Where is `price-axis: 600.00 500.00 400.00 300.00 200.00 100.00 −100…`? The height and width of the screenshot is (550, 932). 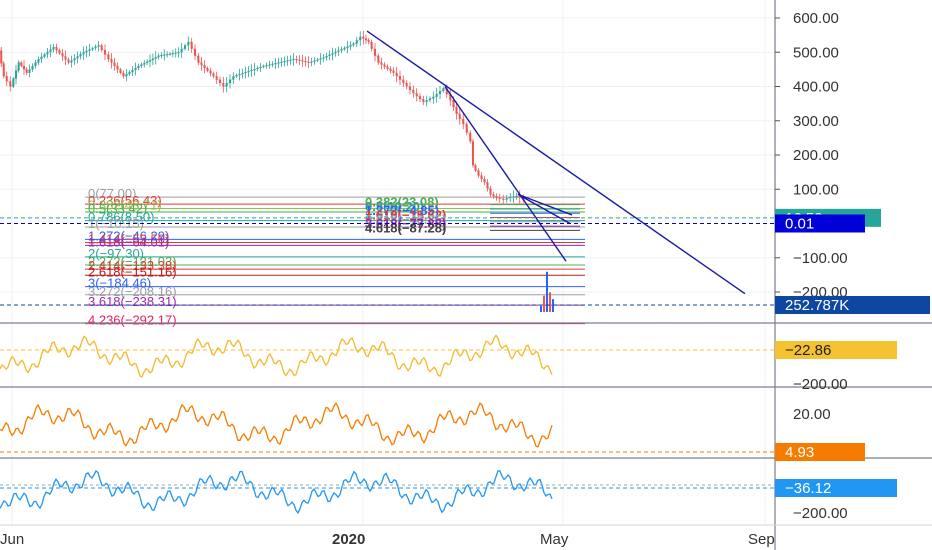
price-axis: 600.00 500.00 400.00 300.00 200.00 100.00 −100… is located at coordinates (811, 266).